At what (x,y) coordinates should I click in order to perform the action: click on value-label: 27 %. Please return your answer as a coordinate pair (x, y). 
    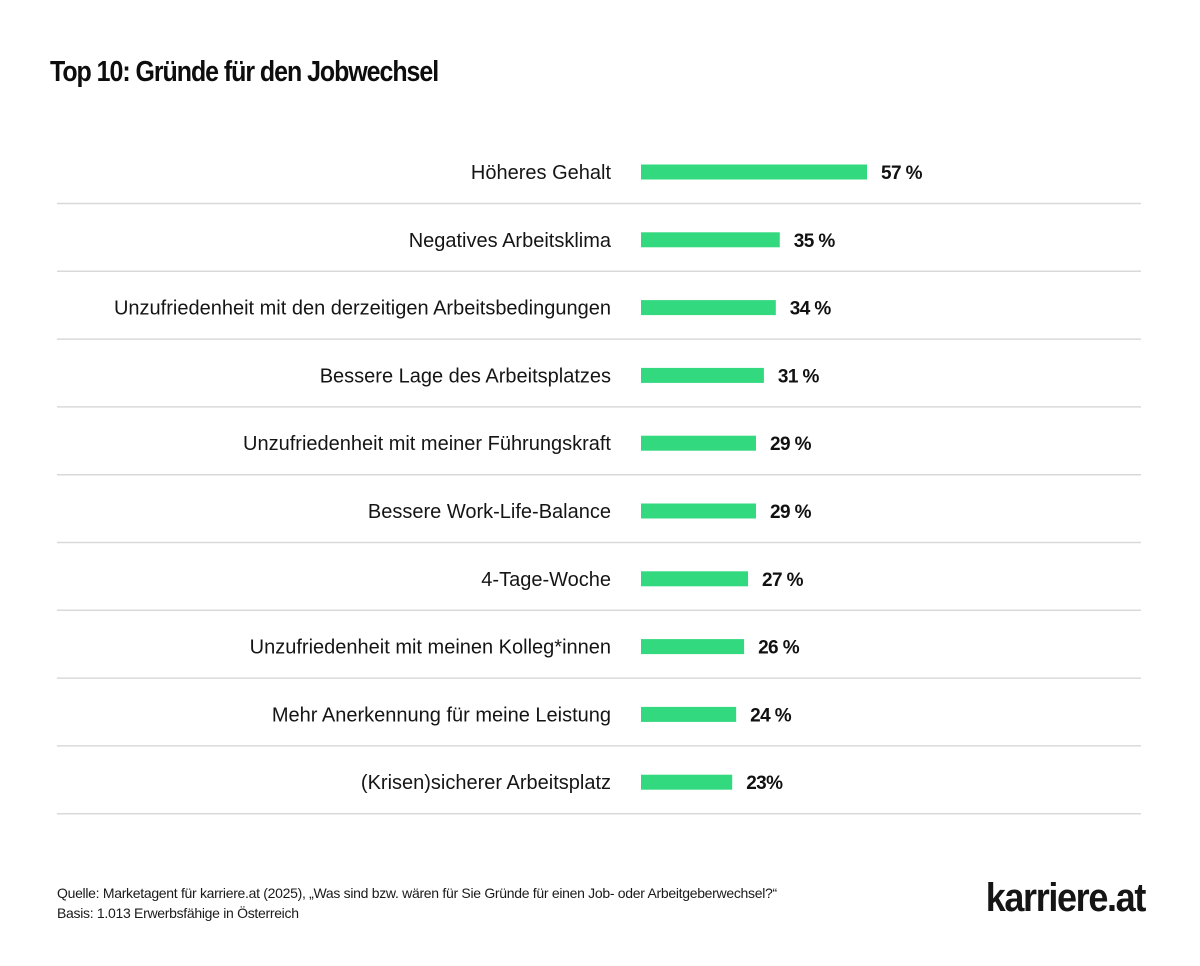
    Looking at the image, I should click on (783, 580).